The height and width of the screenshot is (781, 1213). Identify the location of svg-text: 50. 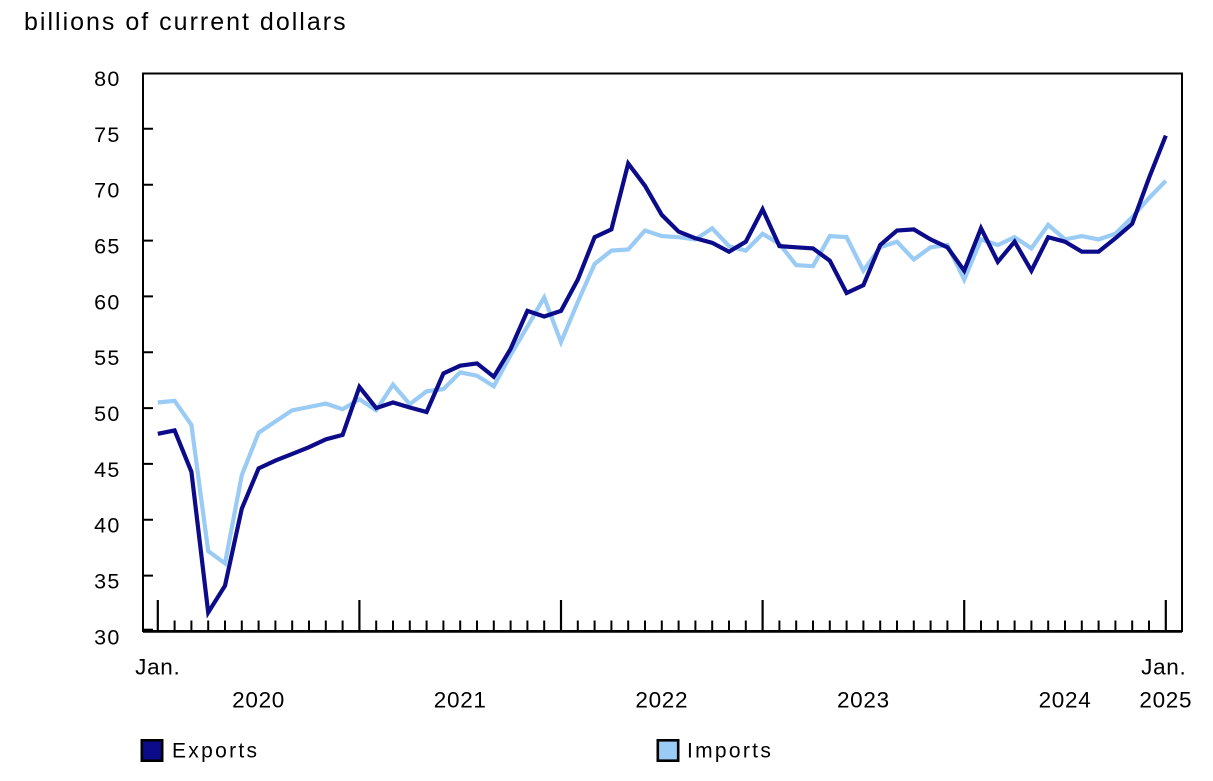
(107, 414).